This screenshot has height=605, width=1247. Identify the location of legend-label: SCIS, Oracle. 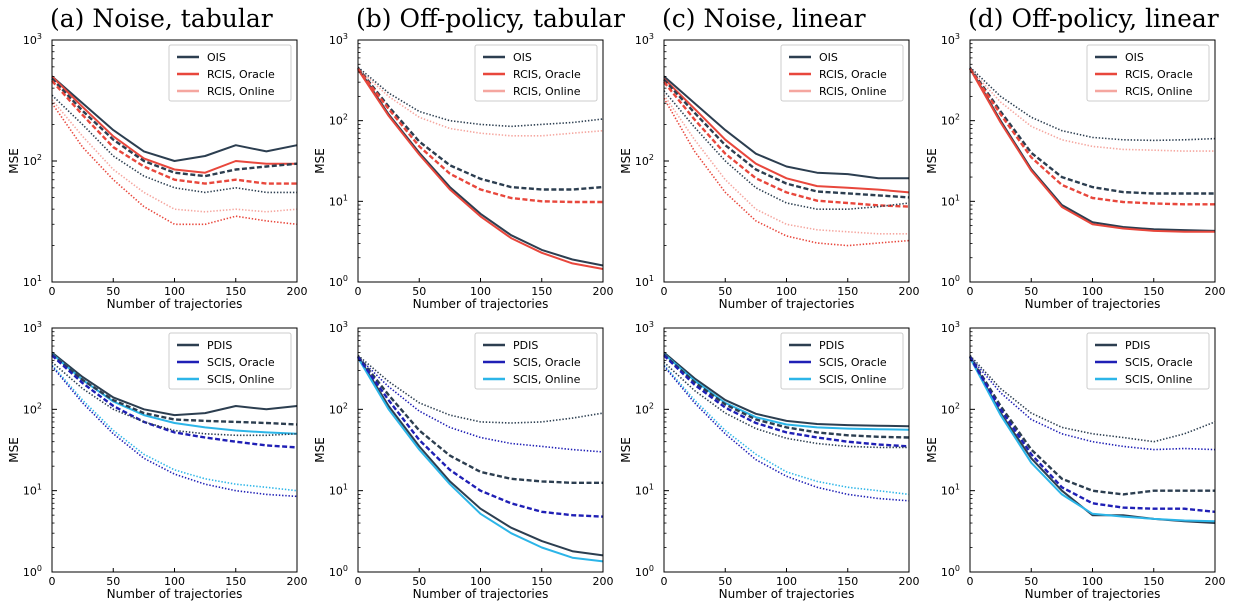
(853, 362).